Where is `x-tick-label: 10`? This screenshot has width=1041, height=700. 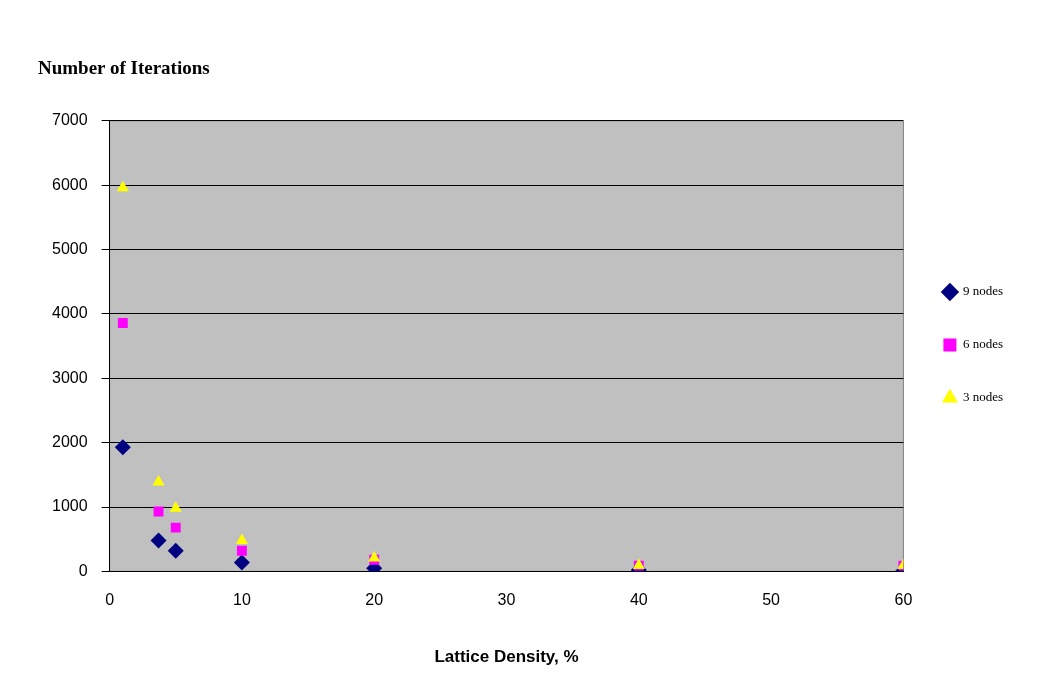 x-tick-label: 10 is located at coordinates (242, 600).